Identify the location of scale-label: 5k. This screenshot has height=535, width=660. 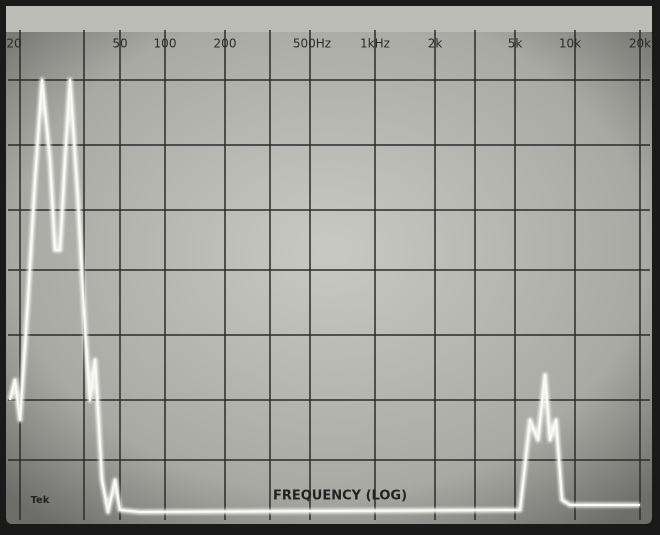
(515, 44).